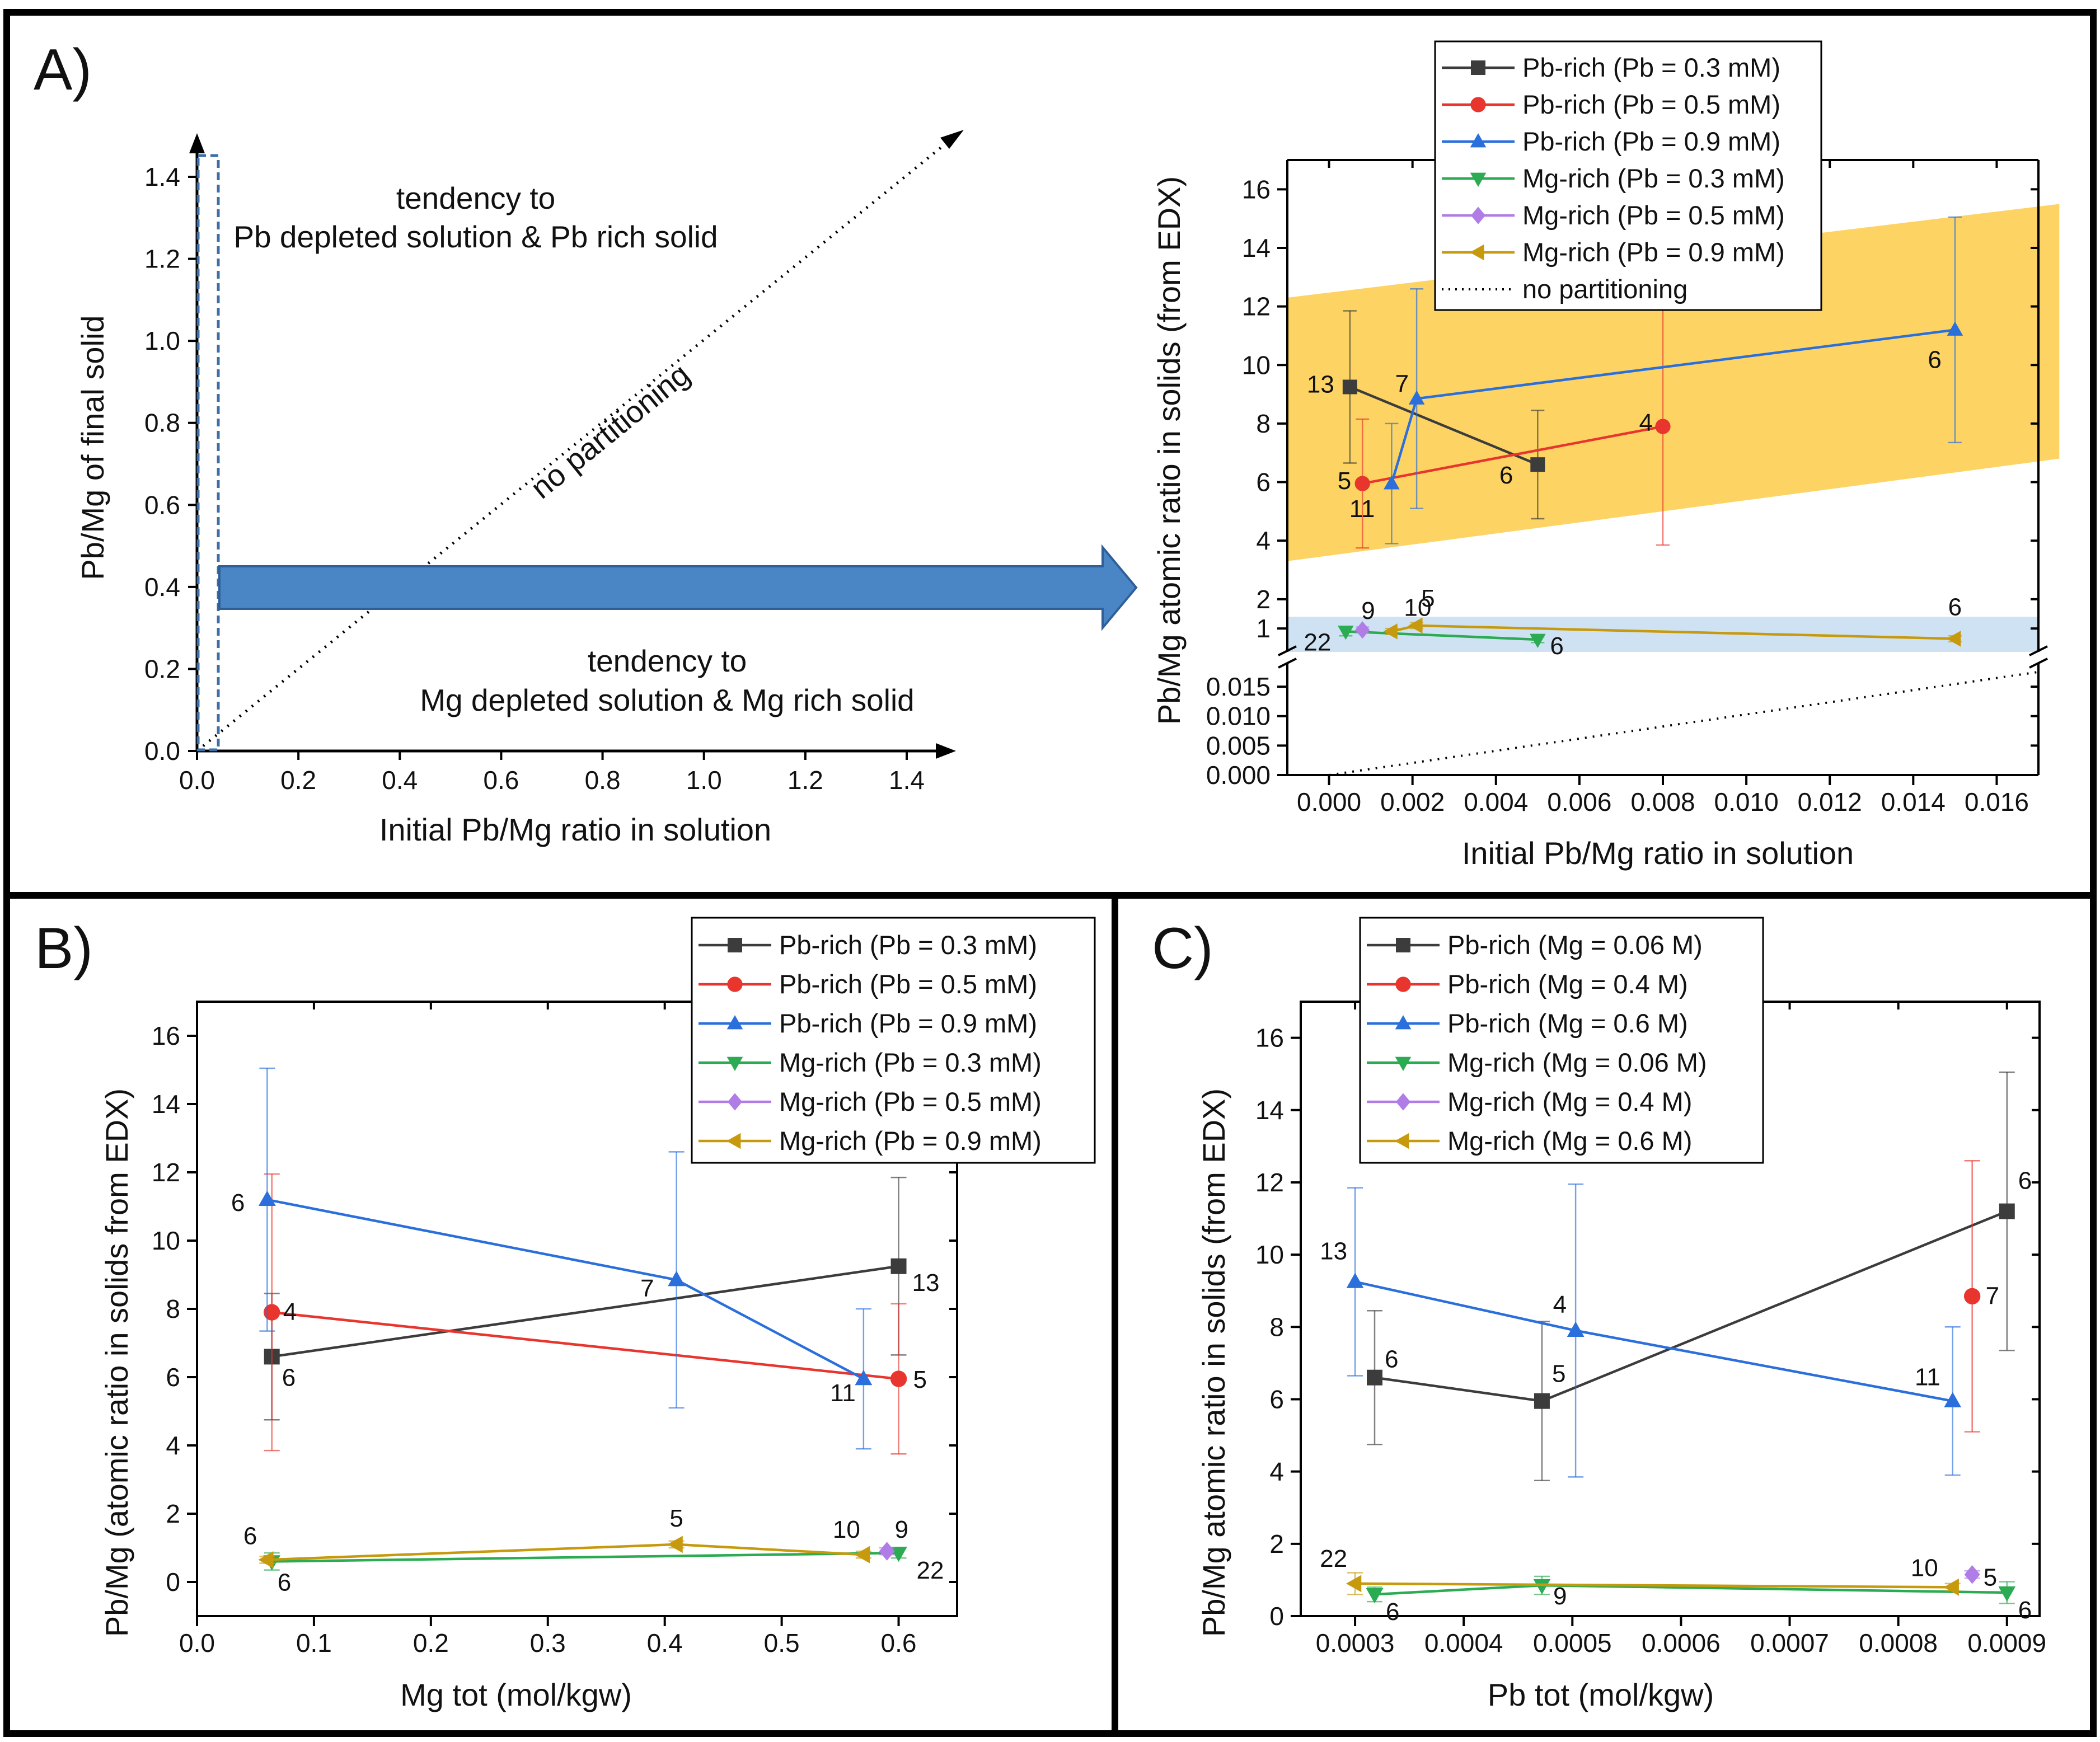 The image size is (2100, 1742). Describe the element at coordinates (910, 1101) in the screenshot. I see `b-legend-label: Mg-rich (Pb = 0.5 mM)` at that location.